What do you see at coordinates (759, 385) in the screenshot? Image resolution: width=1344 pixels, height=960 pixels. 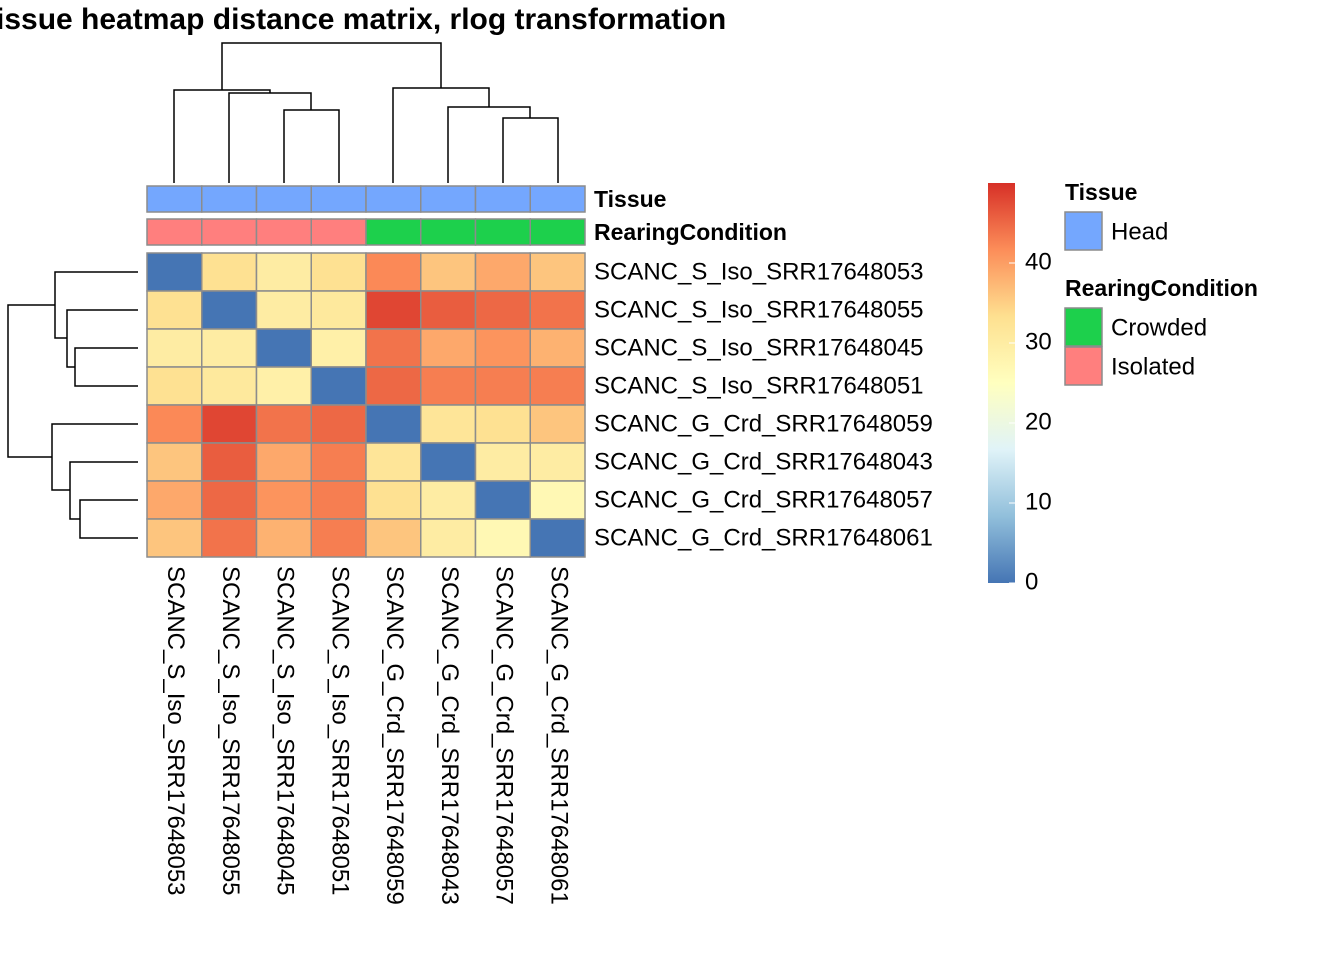 I see `row-label: SCANC_S_Iso_SRR17648051` at bounding box center [759, 385].